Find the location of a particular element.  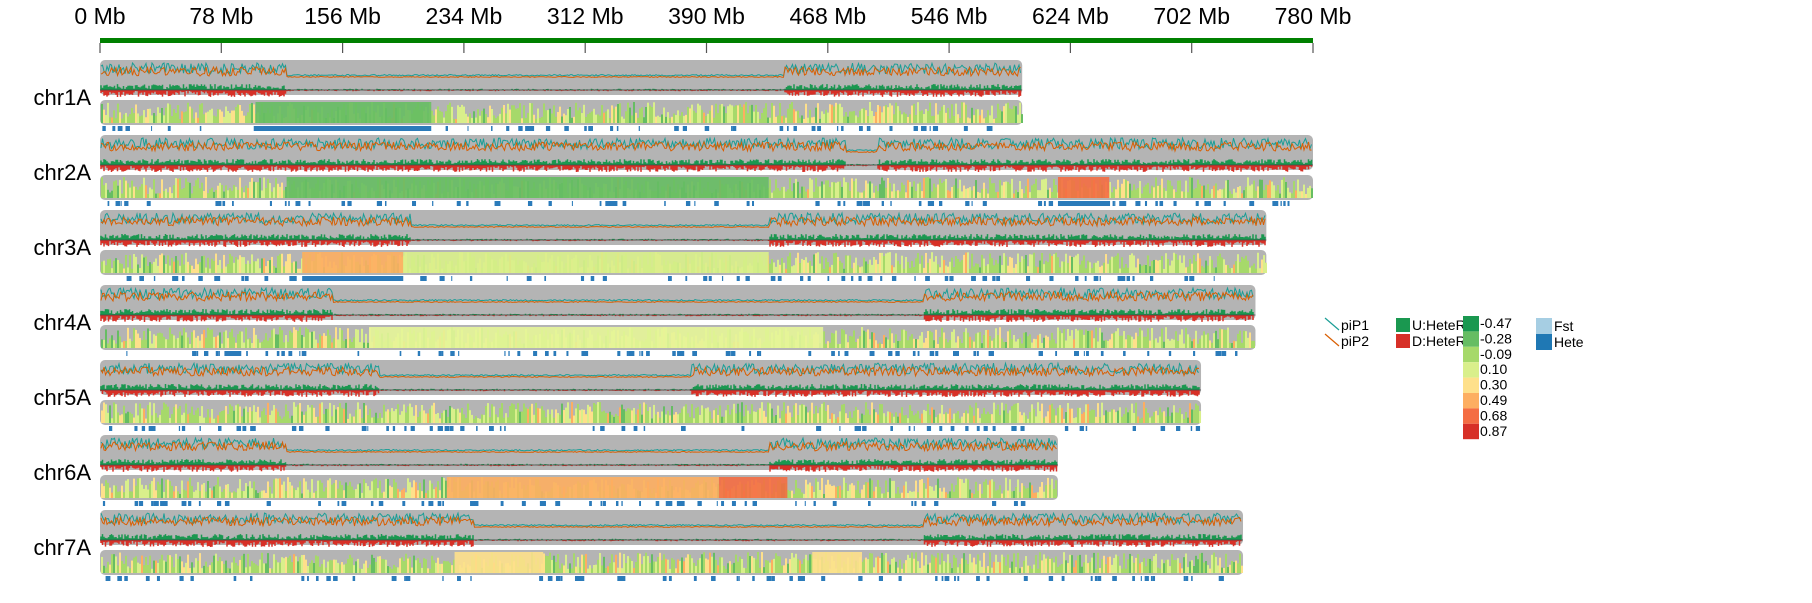

fst-block is located at coordinates (753, 487).